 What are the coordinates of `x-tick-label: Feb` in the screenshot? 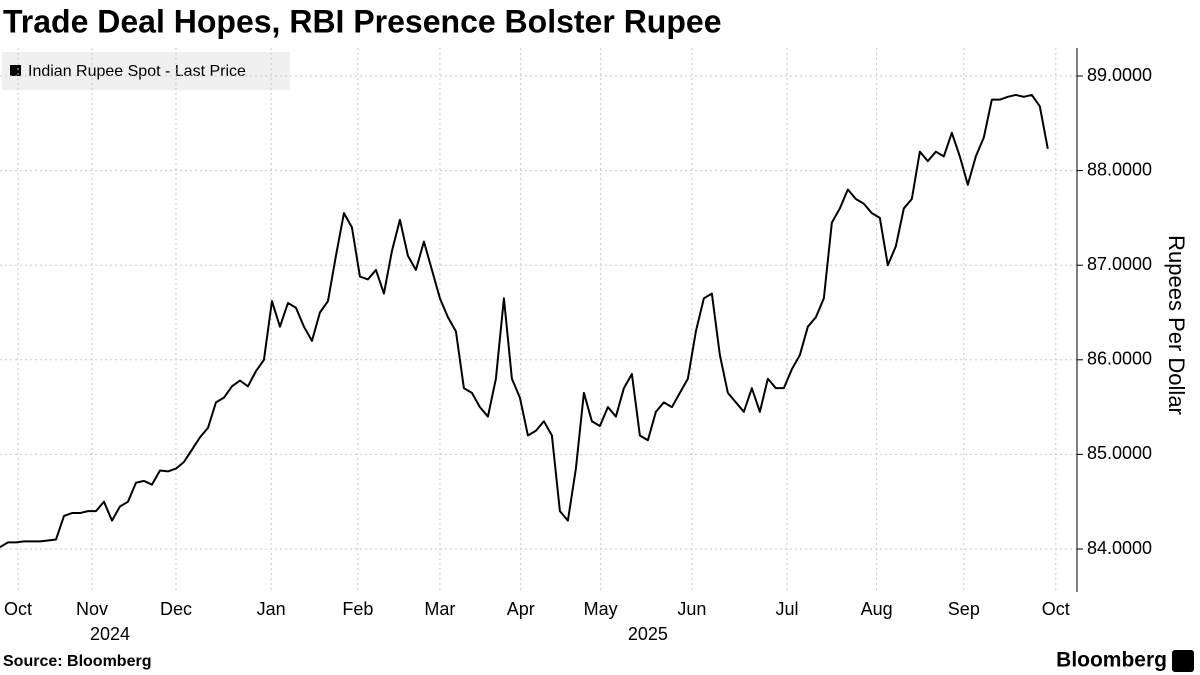 It's located at (357, 609).